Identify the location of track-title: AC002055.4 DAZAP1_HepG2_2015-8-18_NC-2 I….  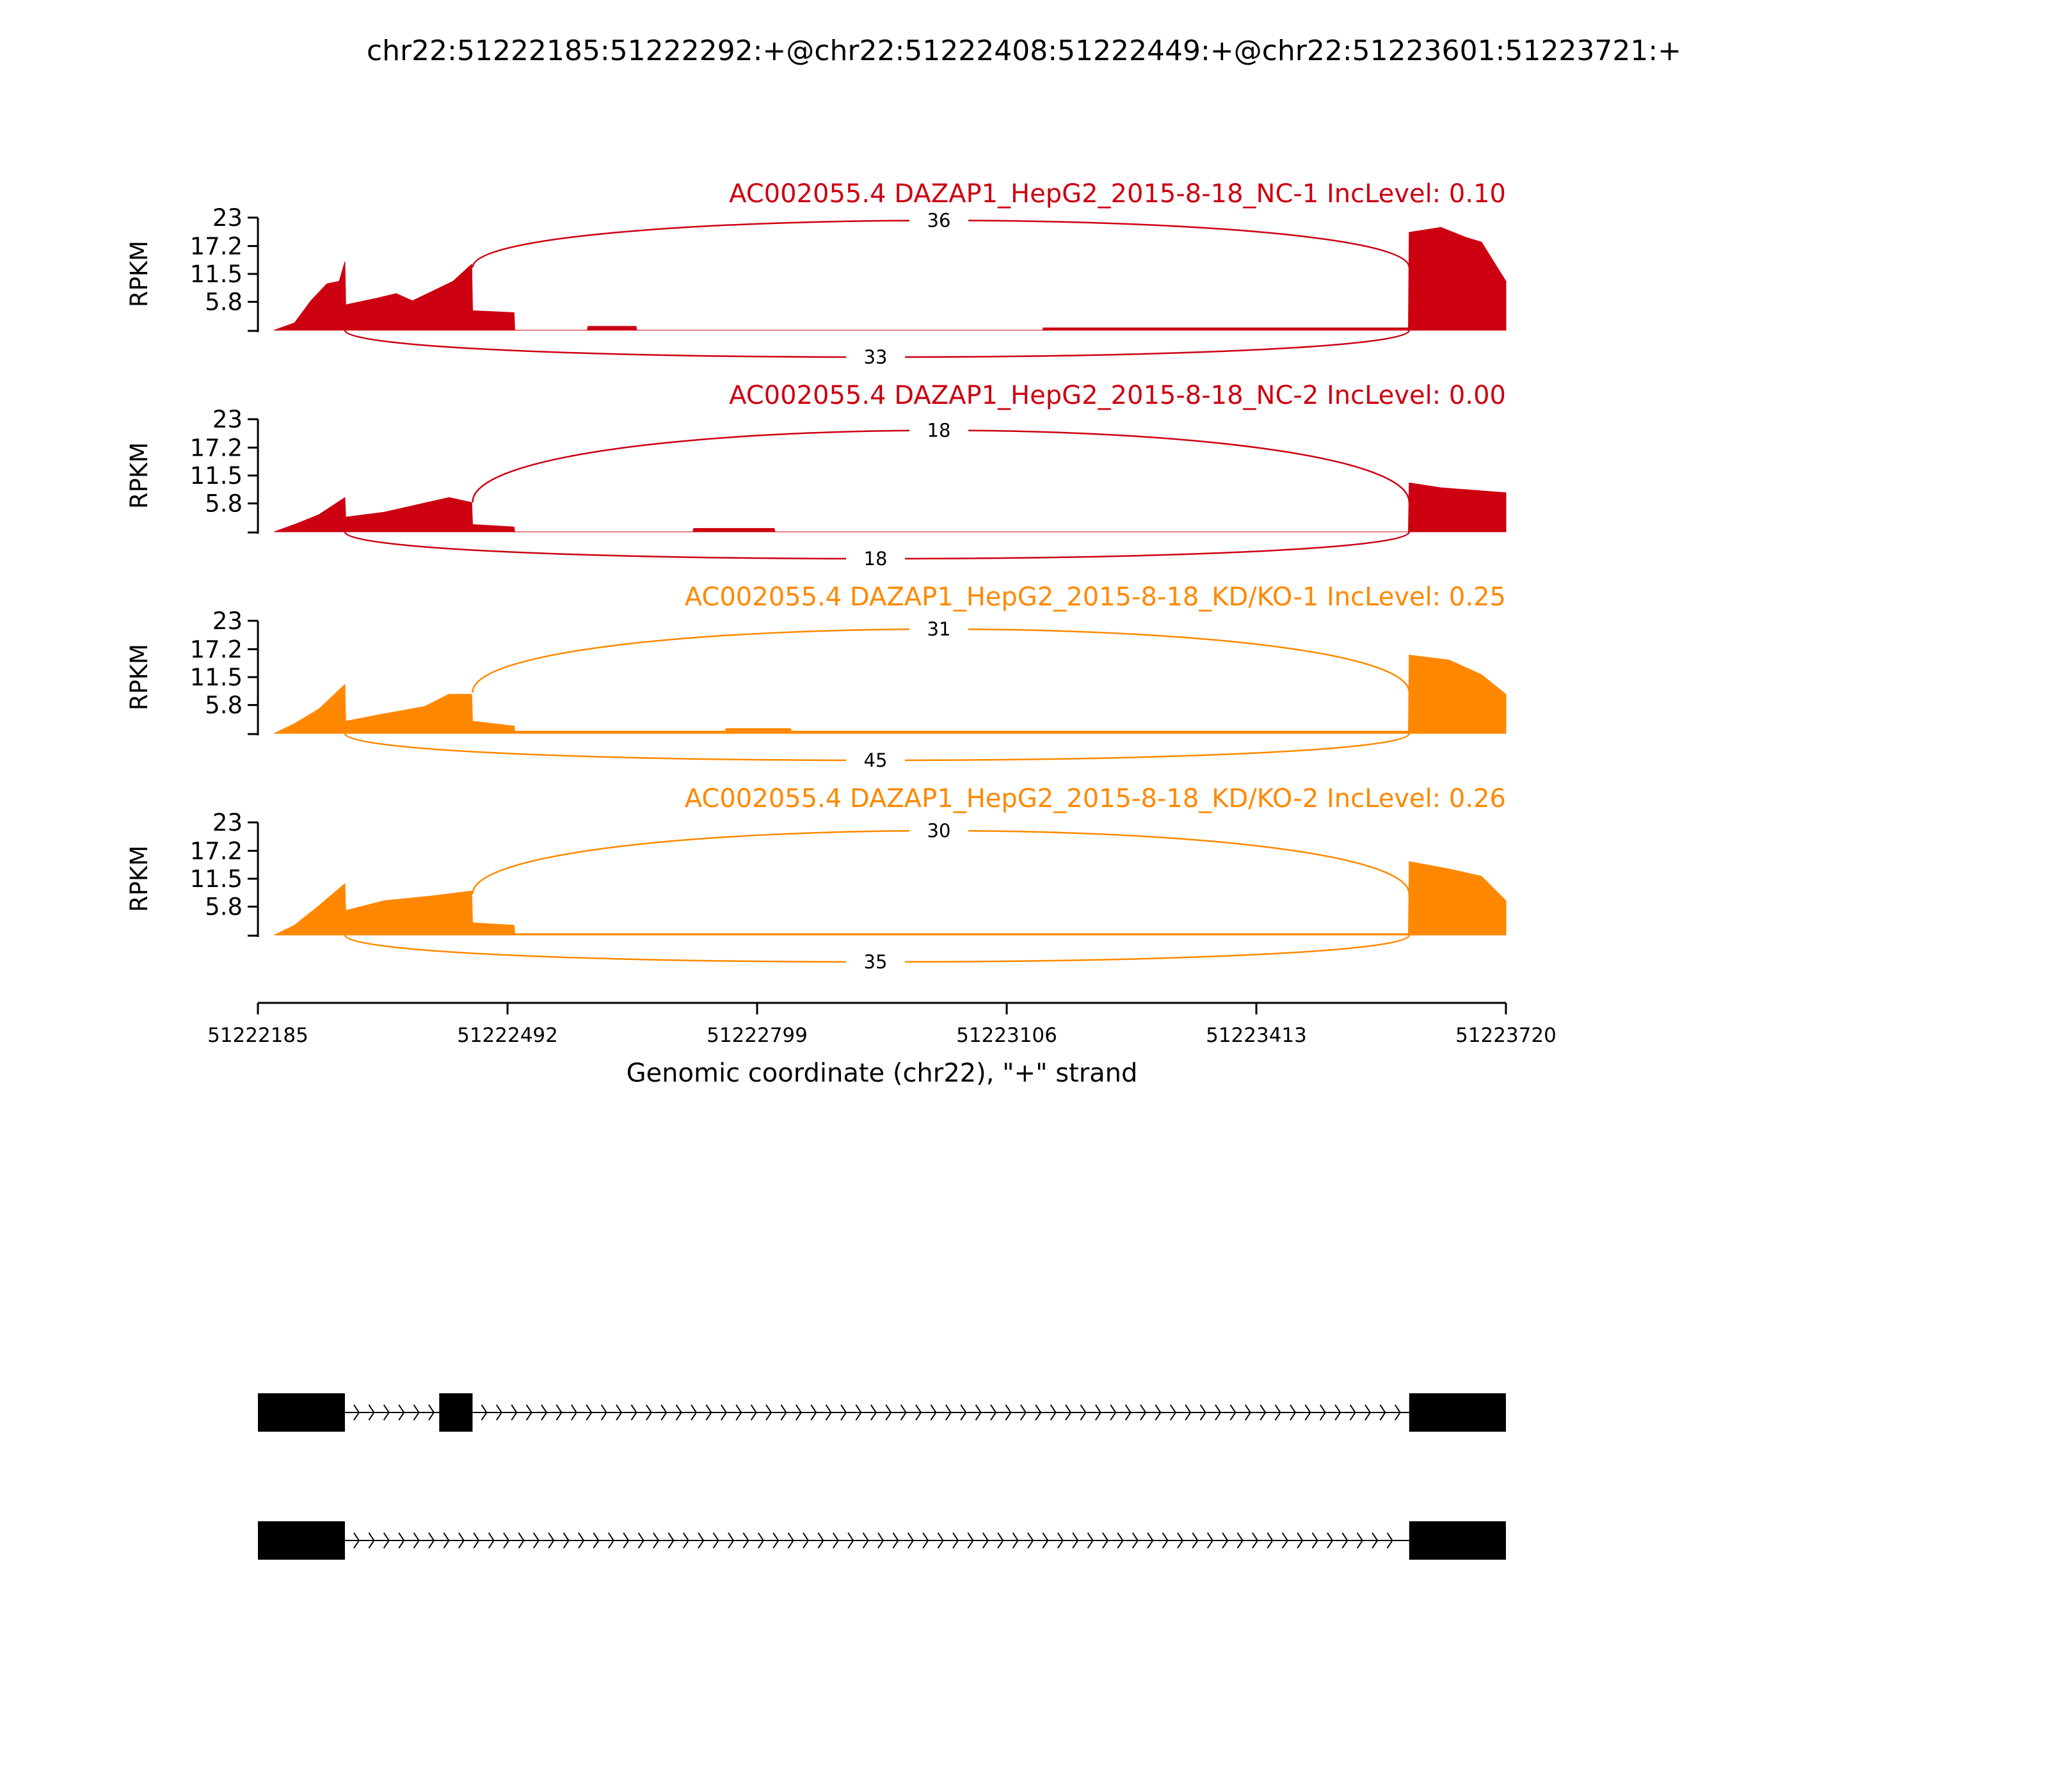
(1117, 395).